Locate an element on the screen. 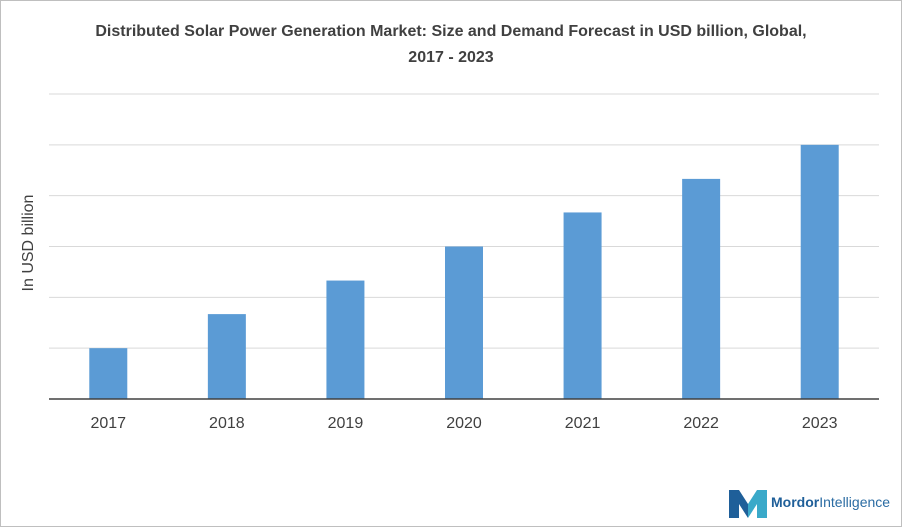 This screenshot has height=527, width=902. brand-name: MordorIntelligence is located at coordinates (830, 502).